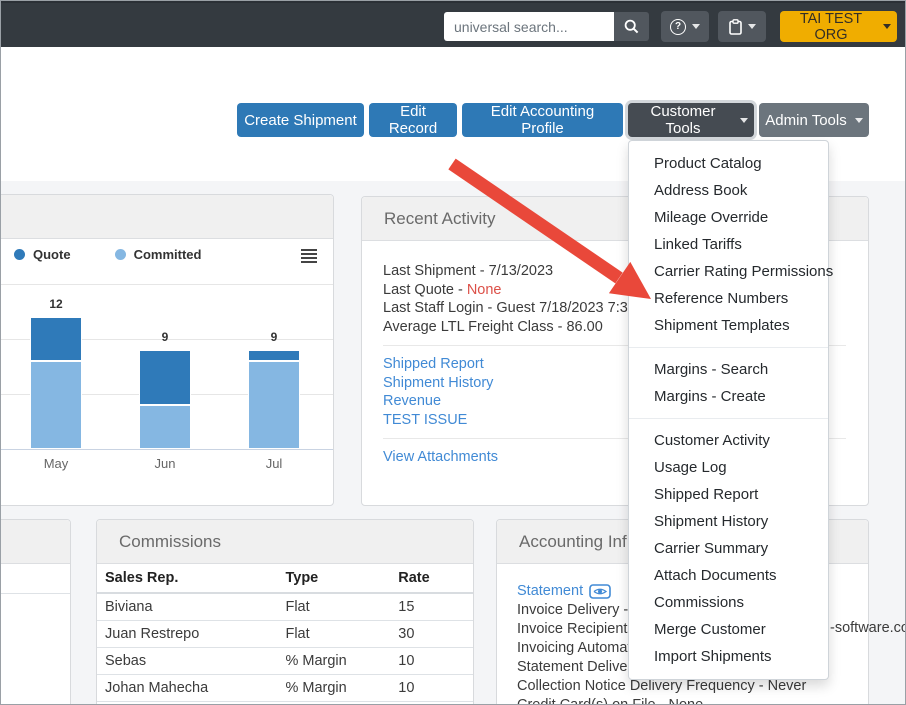 The width and height of the screenshot is (906, 705). Describe the element at coordinates (614, 364) in the screenshot. I see `link-line: Shipped Report` at that location.